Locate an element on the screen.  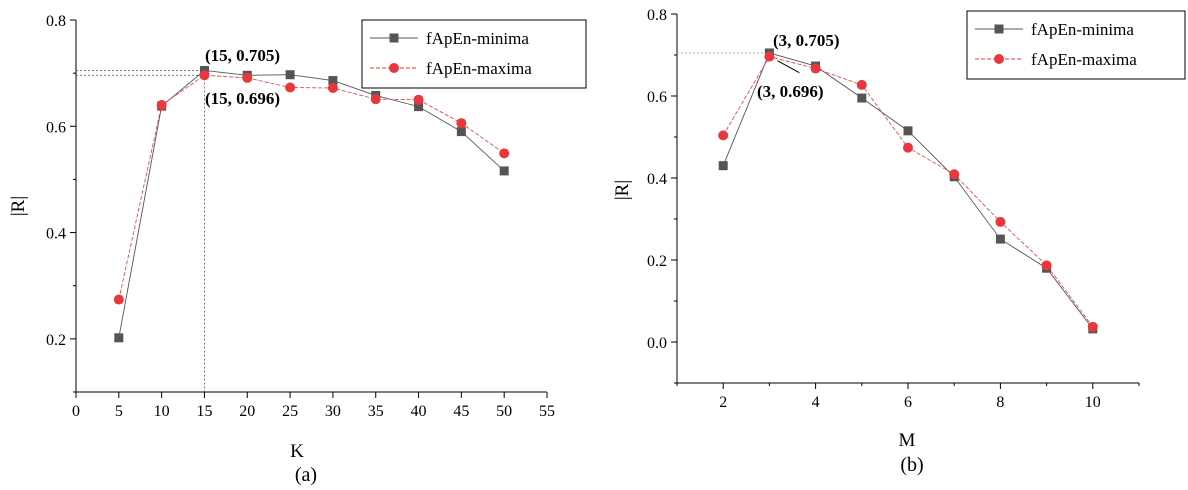
x-tick-label: 0 is located at coordinates (76, 411).